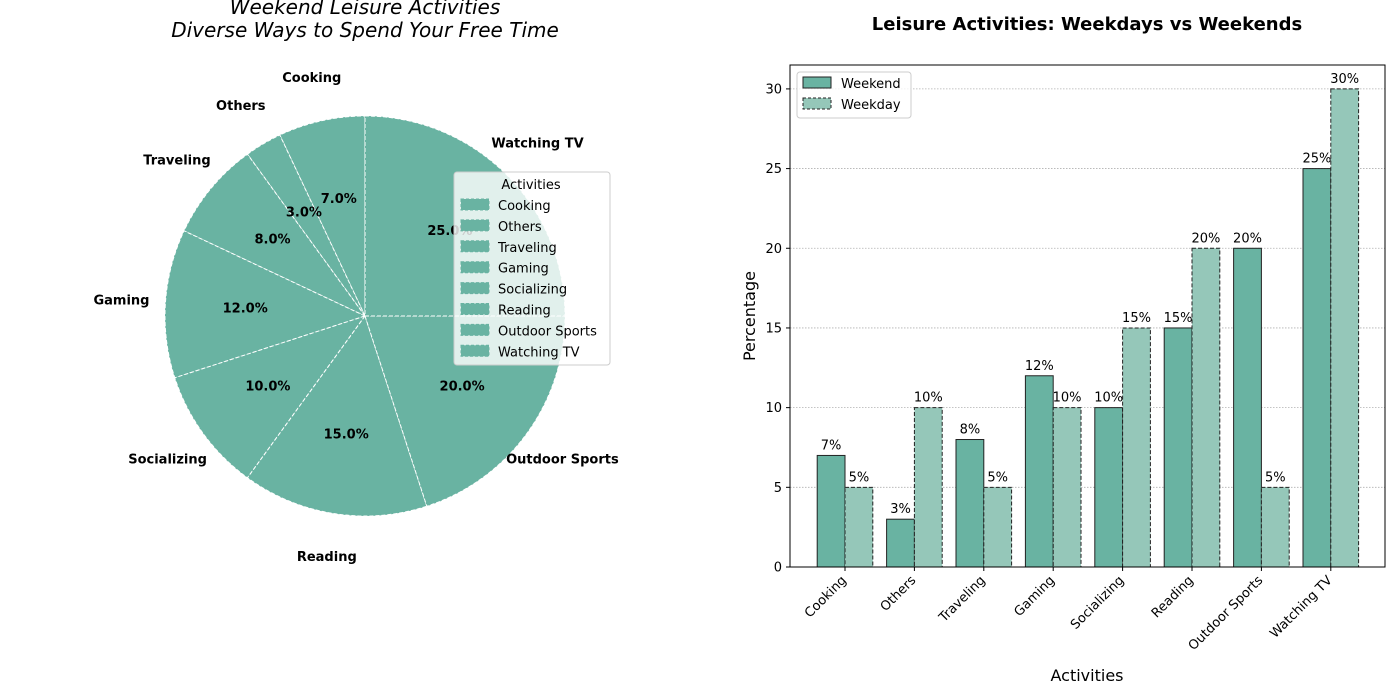  What do you see at coordinates (962, 599) in the screenshot?
I see `x-tick-label-traveling: Traveling` at bounding box center [962, 599].